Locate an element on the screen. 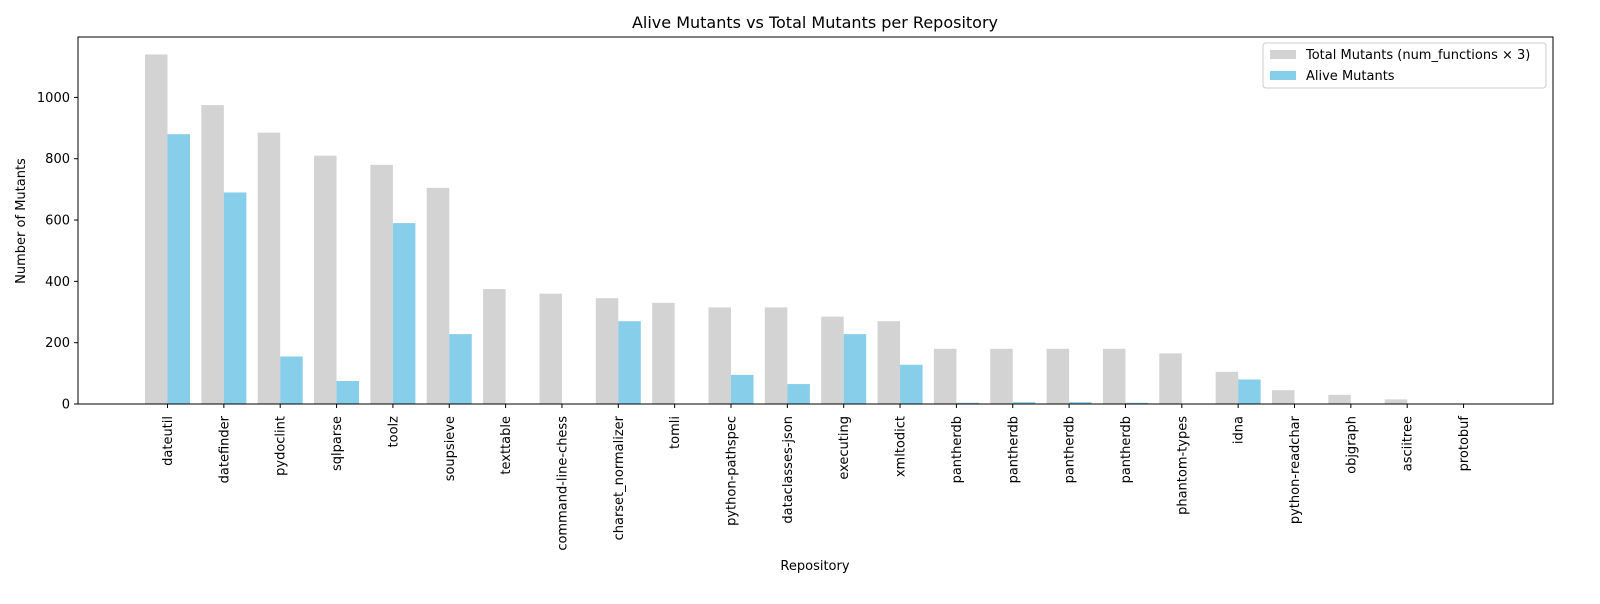 This screenshot has height=604, width=1600. legend-label-total: Total Mutants (num_functions × 3) is located at coordinates (1417, 55).